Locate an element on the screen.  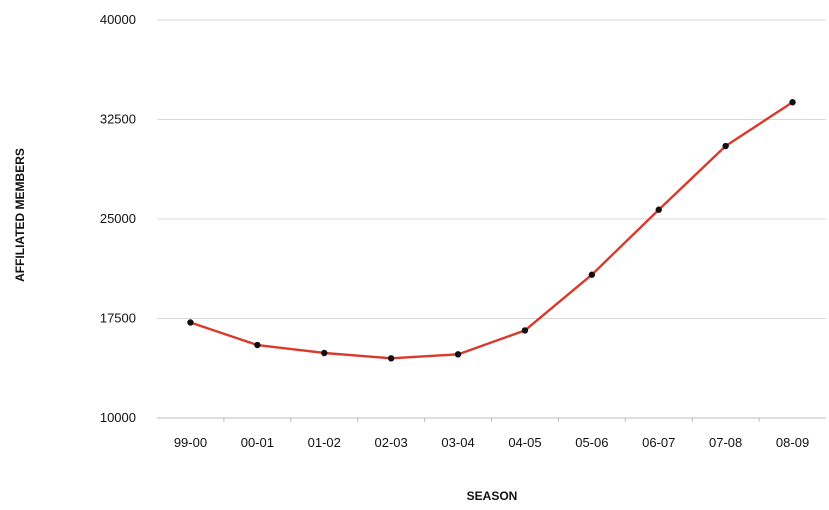
x-tick-label: 02-03 is located at coordinates (391, 442).